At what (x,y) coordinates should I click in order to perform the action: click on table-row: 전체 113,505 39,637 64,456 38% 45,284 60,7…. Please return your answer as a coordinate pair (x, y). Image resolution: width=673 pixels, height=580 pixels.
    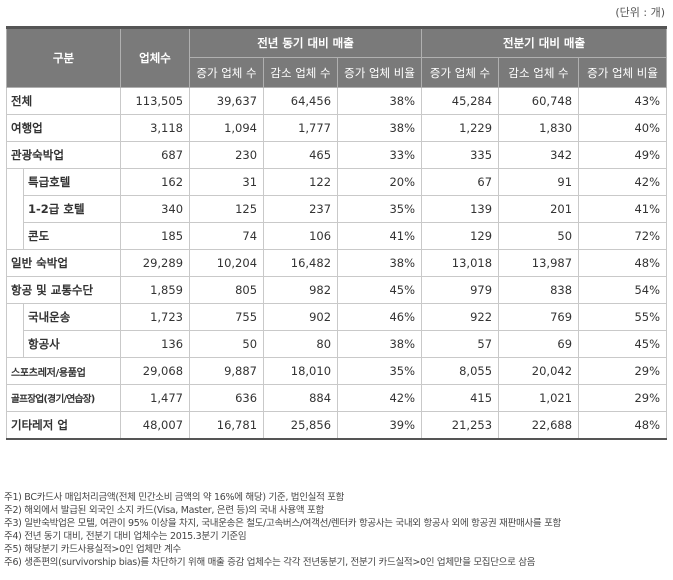
    Looking at the image, I should click on (336, 101).